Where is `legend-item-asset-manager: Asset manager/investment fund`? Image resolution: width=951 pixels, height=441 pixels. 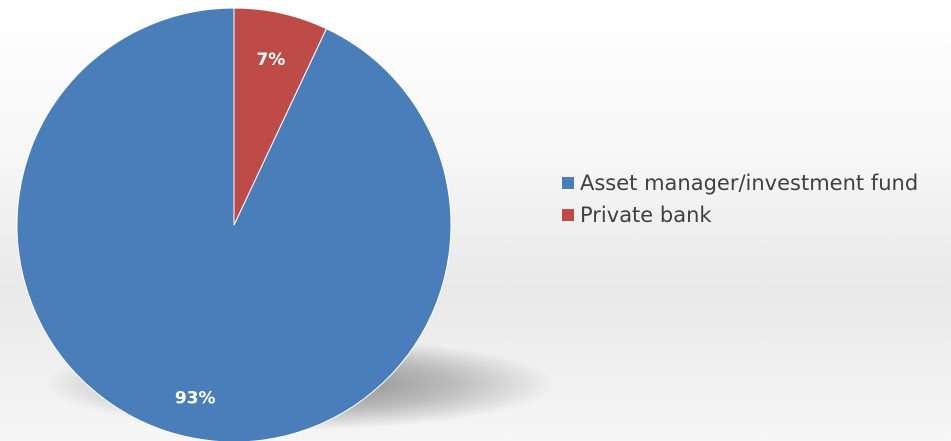
legend-item-asset-manager: Asset manager/investment fund is located at coordinates (740, 183).